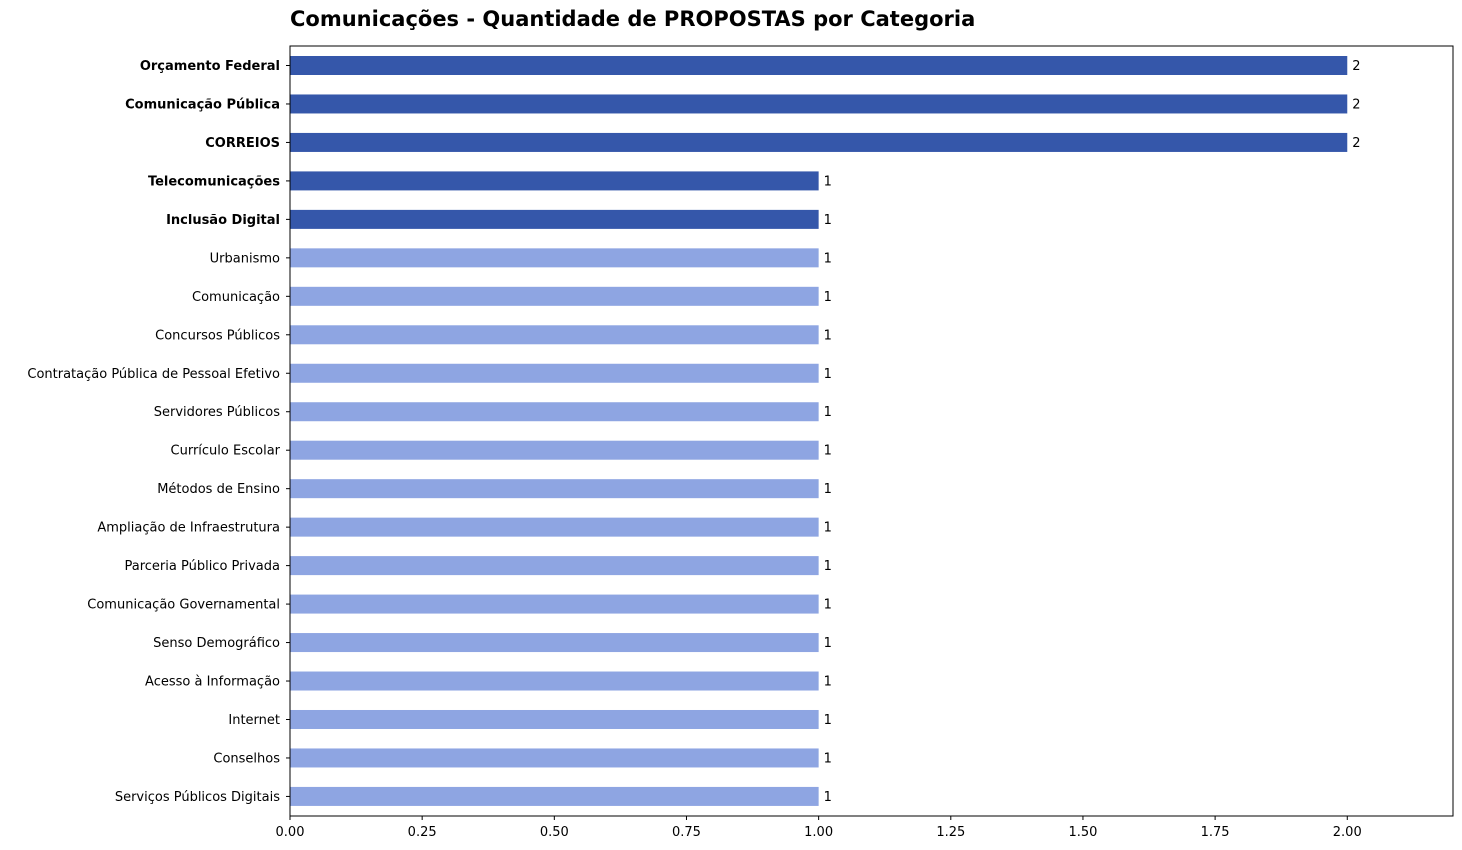 The height and width of the screenshot is (850, 1462). I want to click on category-label: Parceria Público Privada, so click(203, 566).